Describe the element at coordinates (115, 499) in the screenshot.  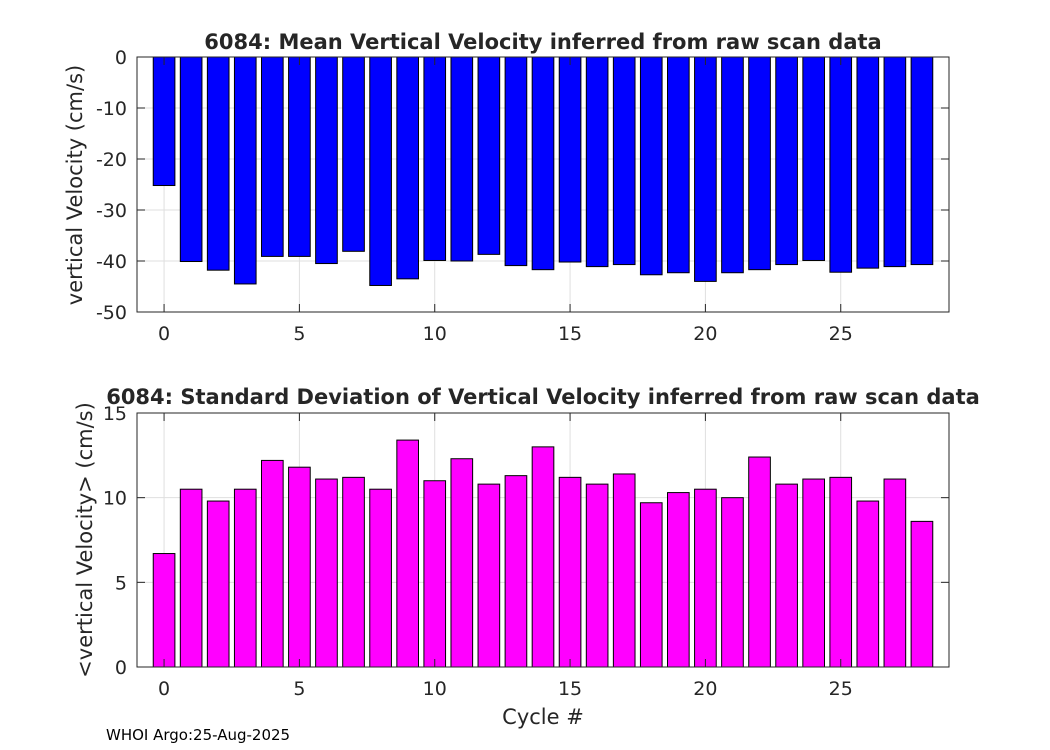
I see `std-velocity-ytick-label: 10` at that location.